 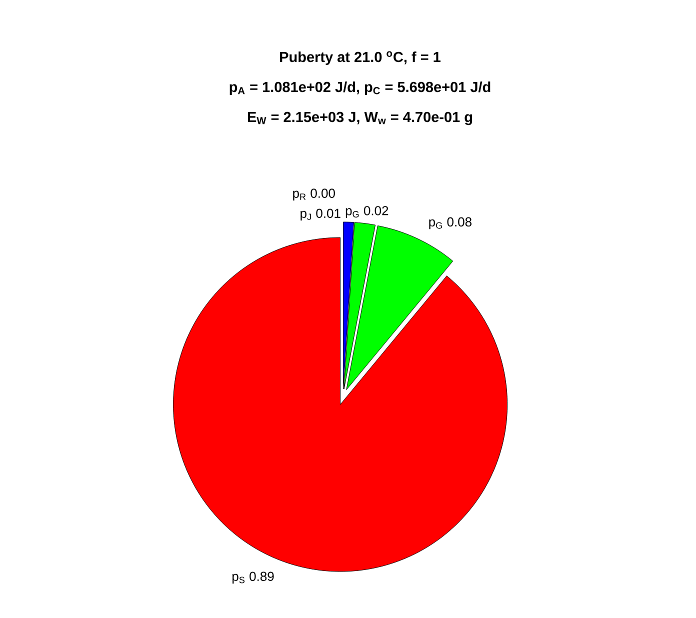 What do you see at coordinates (328, 213) in the screenshot?
I see `data-label: 0.01` at bounding box center [328, 213].